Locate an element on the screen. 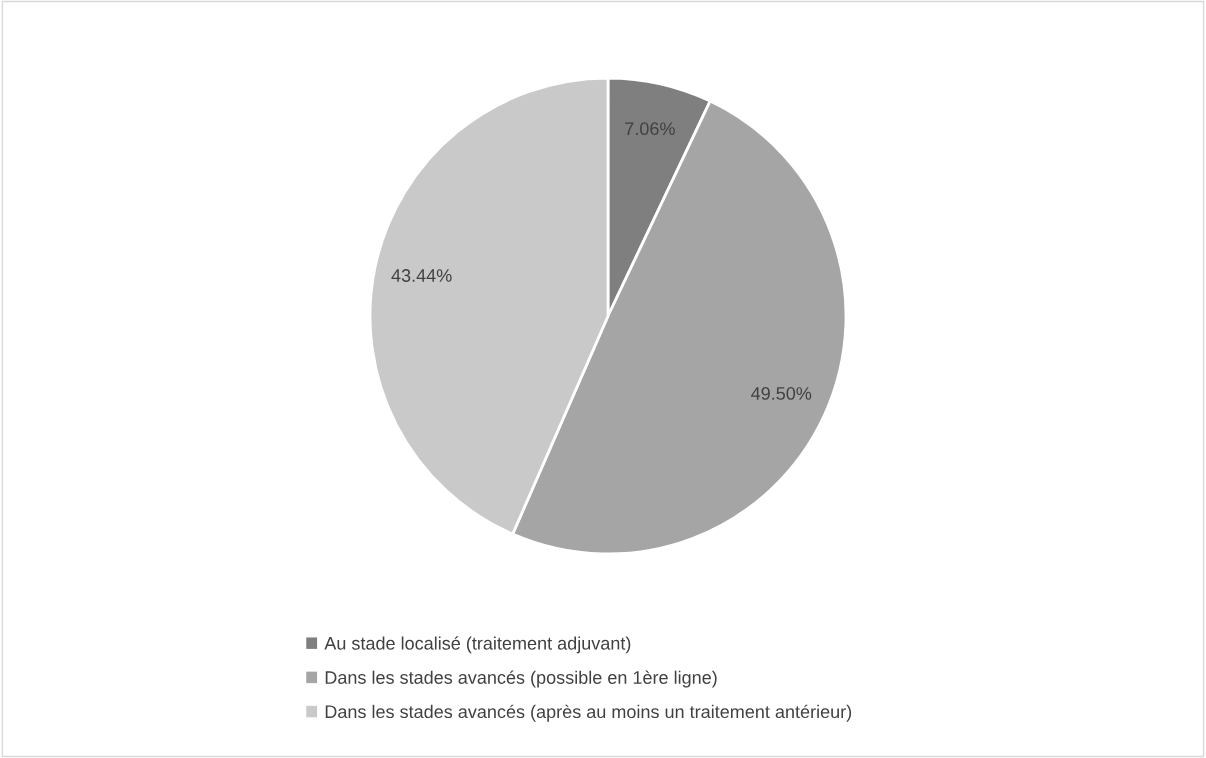 The width and height of the screenshot is (1206, 758). data-label: 43.44% is located at coordinates (421, 275).